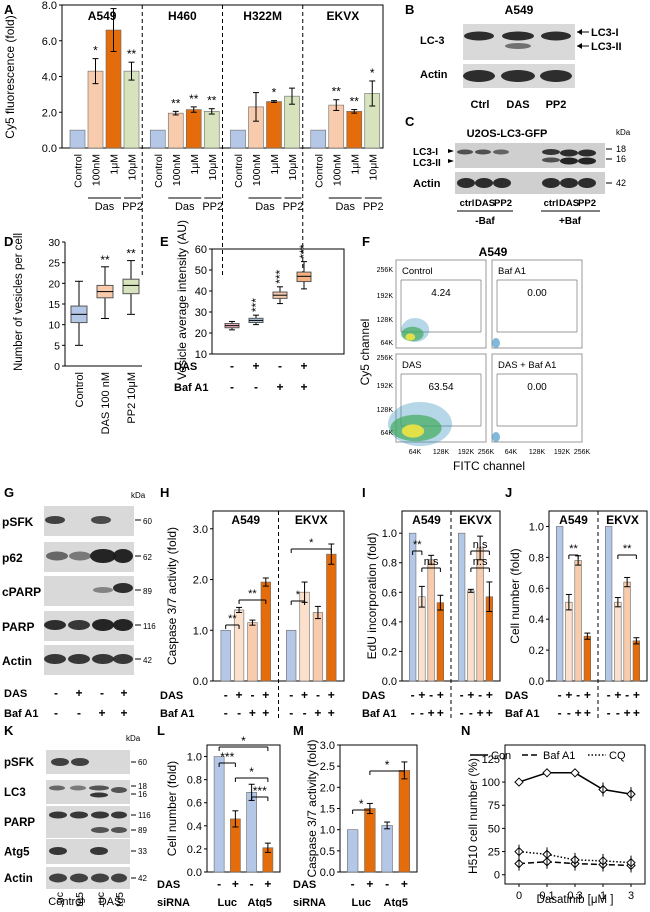 The height and width of the screenshot is (912, 650). Describe the element at coordinates (465, 730) in the screenshot. I see `panel-letter: N` at that location.